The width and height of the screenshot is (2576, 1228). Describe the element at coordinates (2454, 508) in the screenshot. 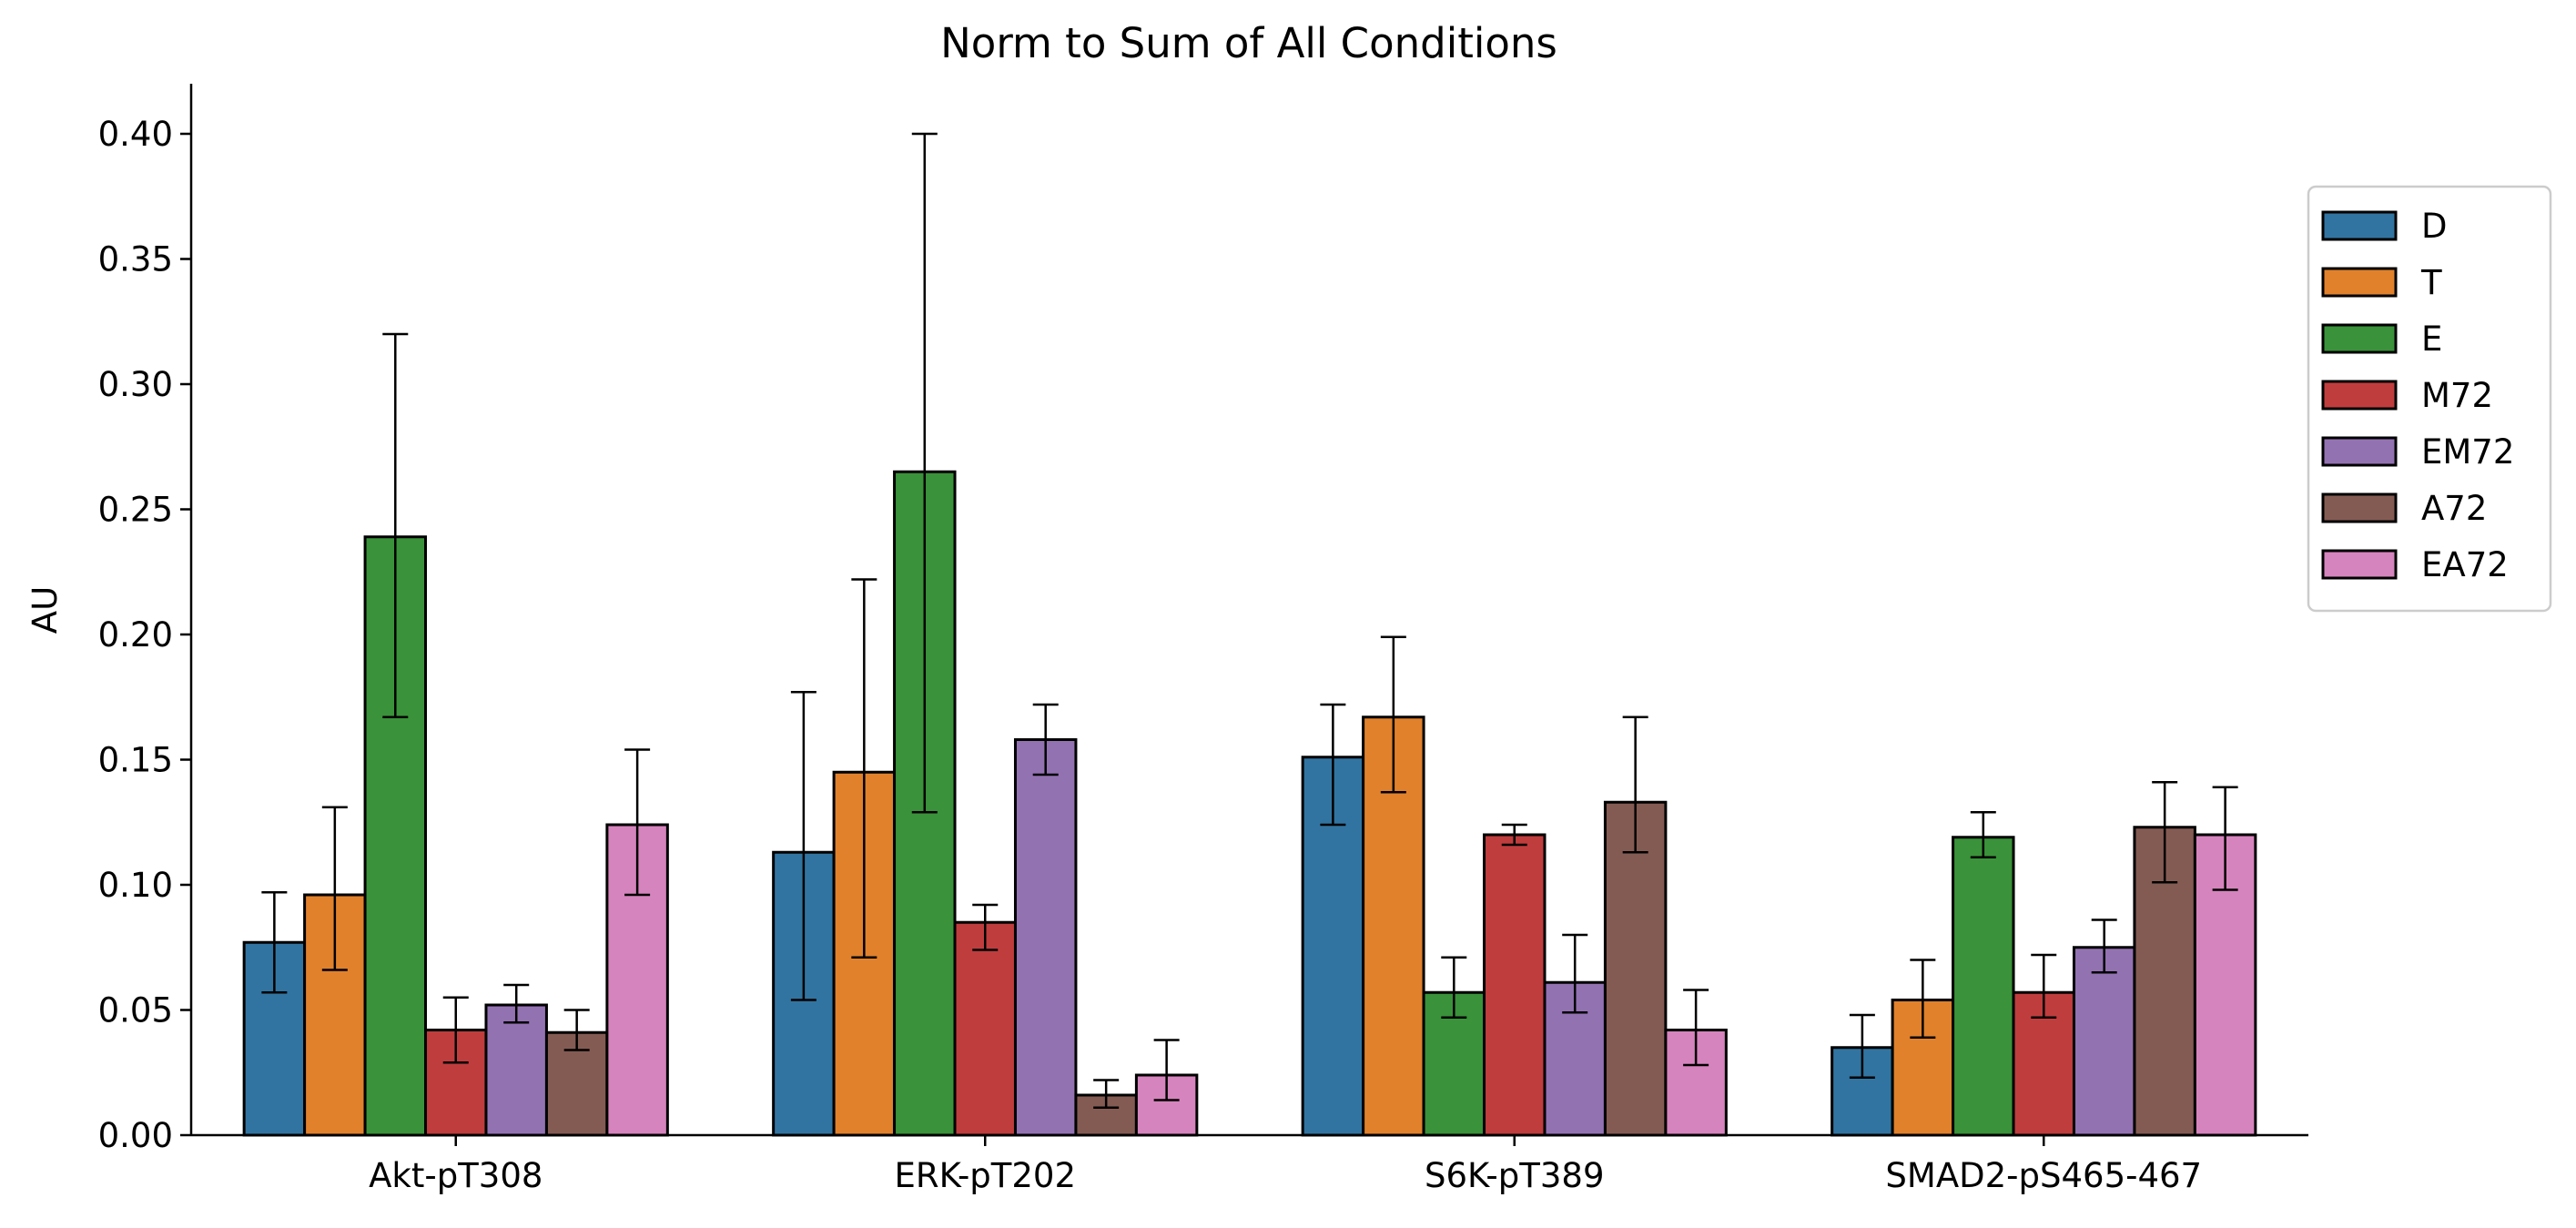

I see `legend-label-A72: A72` at that location.